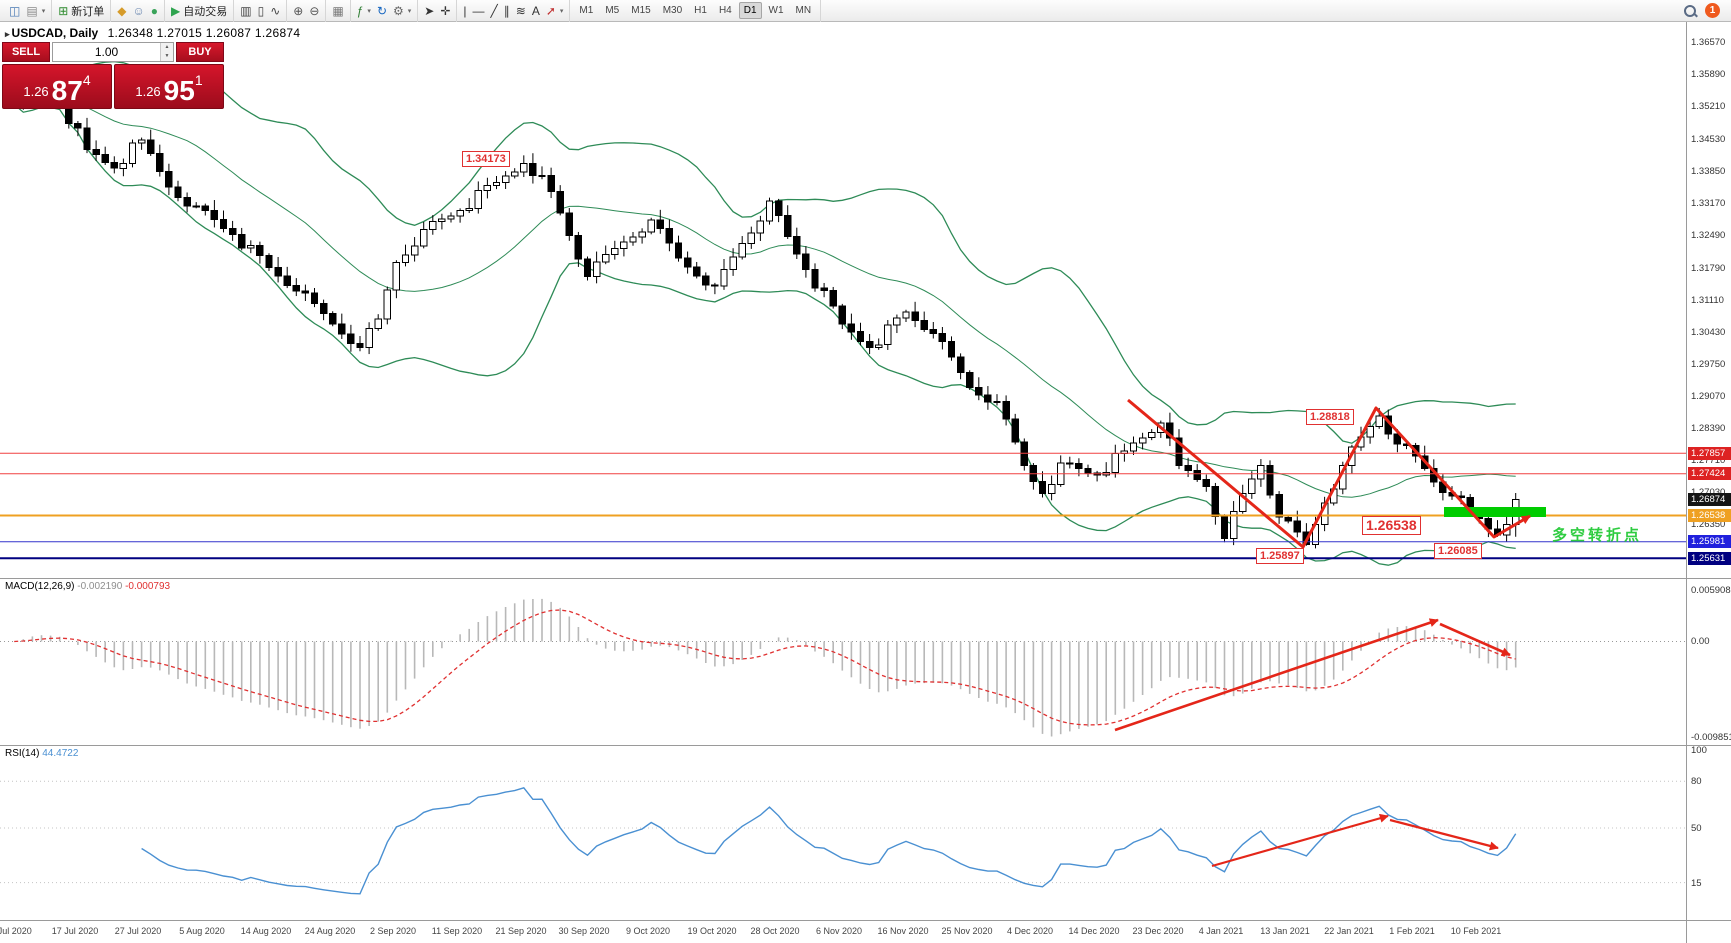 The height and width of the screenshot is (943, 1731). What do you see at coordinates (1712, 10) in the screenshot?
I see `notifications-badge: 1` at bounding box center [1712, 10].